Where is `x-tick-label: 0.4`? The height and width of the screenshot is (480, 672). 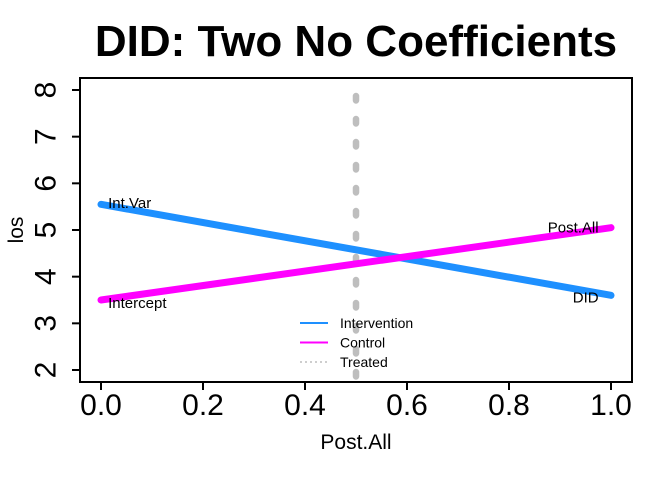 x-tick-label: 0.4 is located at coordinates (305, 405).